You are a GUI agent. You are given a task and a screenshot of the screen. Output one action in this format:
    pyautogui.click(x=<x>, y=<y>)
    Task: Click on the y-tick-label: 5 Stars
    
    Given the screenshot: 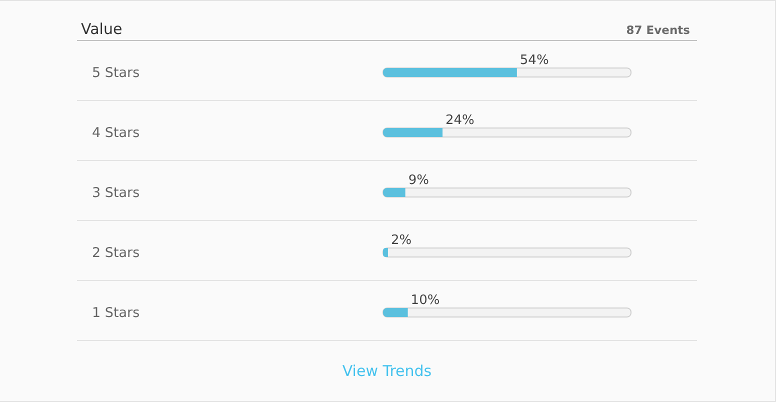 What is the action you would take?
    pyautogui.click(x=116, y=73)
    